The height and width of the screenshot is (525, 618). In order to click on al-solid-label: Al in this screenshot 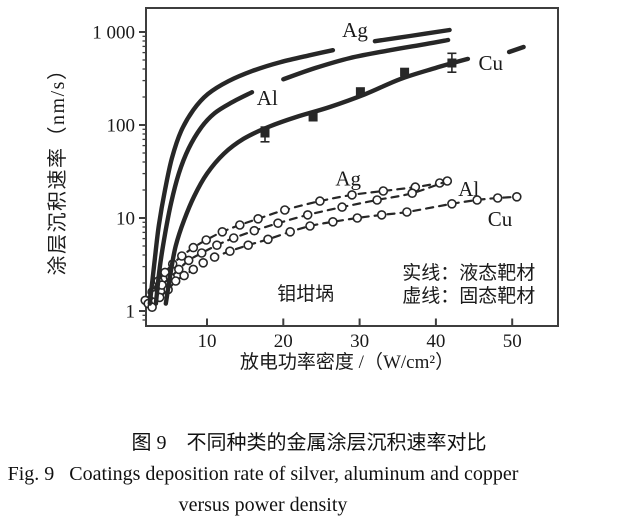, I will do `click(267, 98)`.